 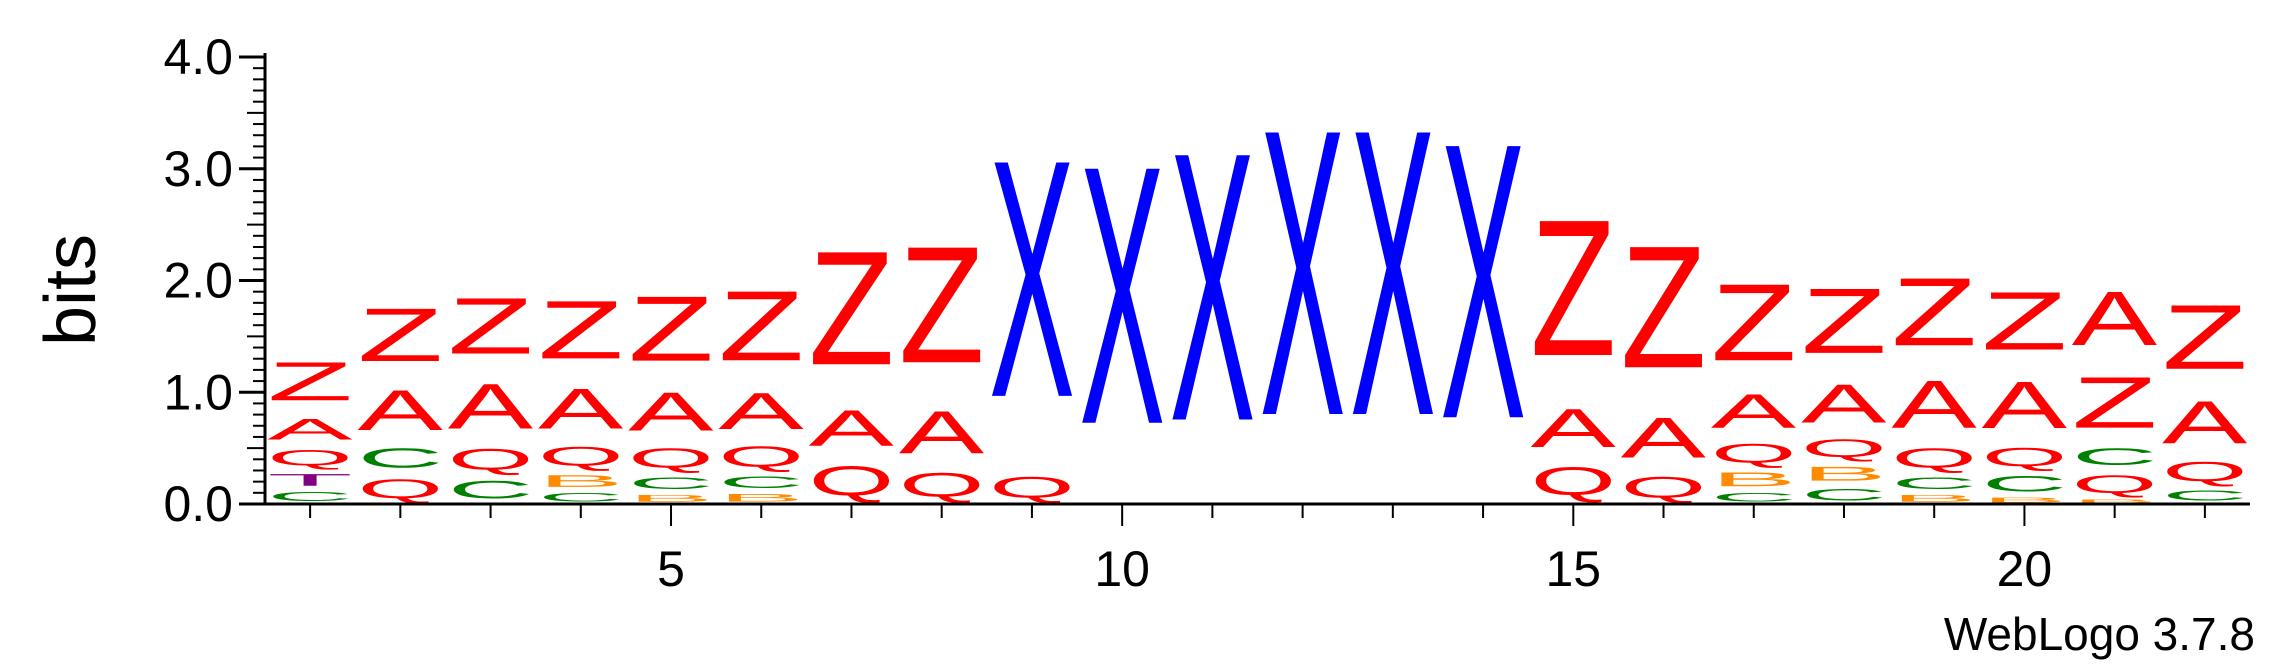 What do you see at coordinates (1934, 458) in the screenshot?
I see `logo-letter-Q-pos-19: Q` at bounding box center [1934, 458].